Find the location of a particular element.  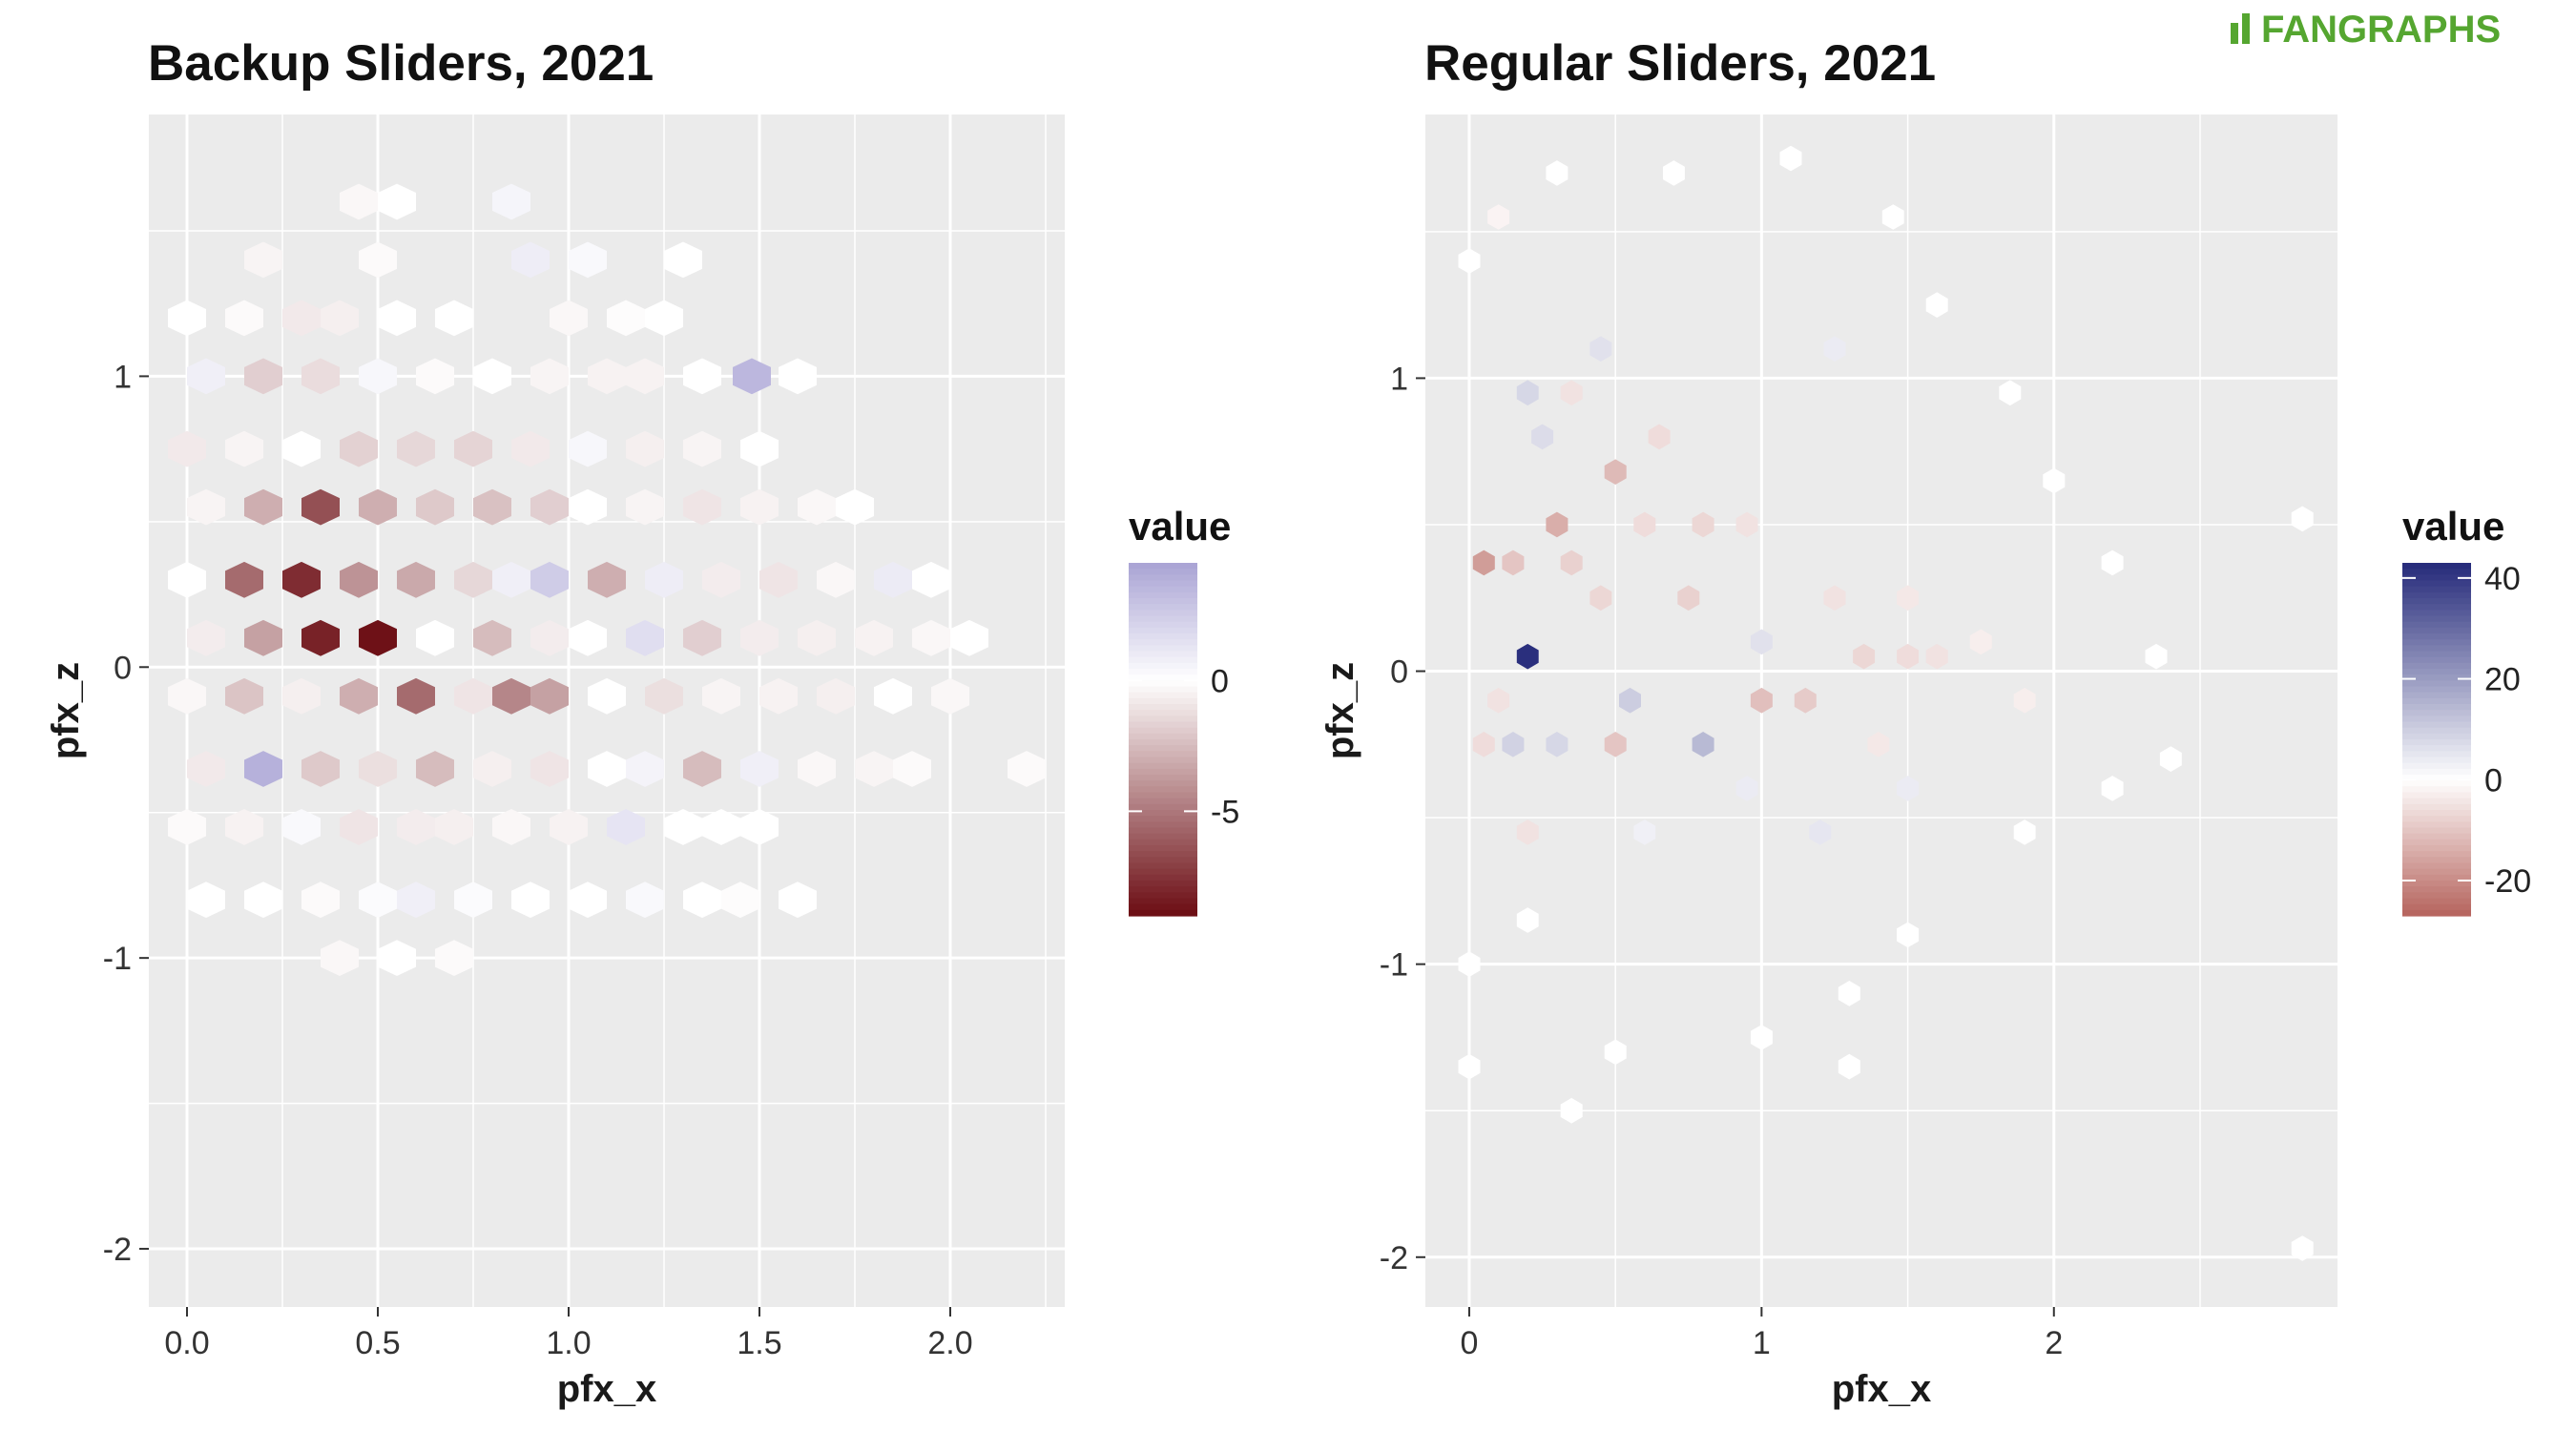

legend-tick-label: 0 is located at coordinates (2493, 780).